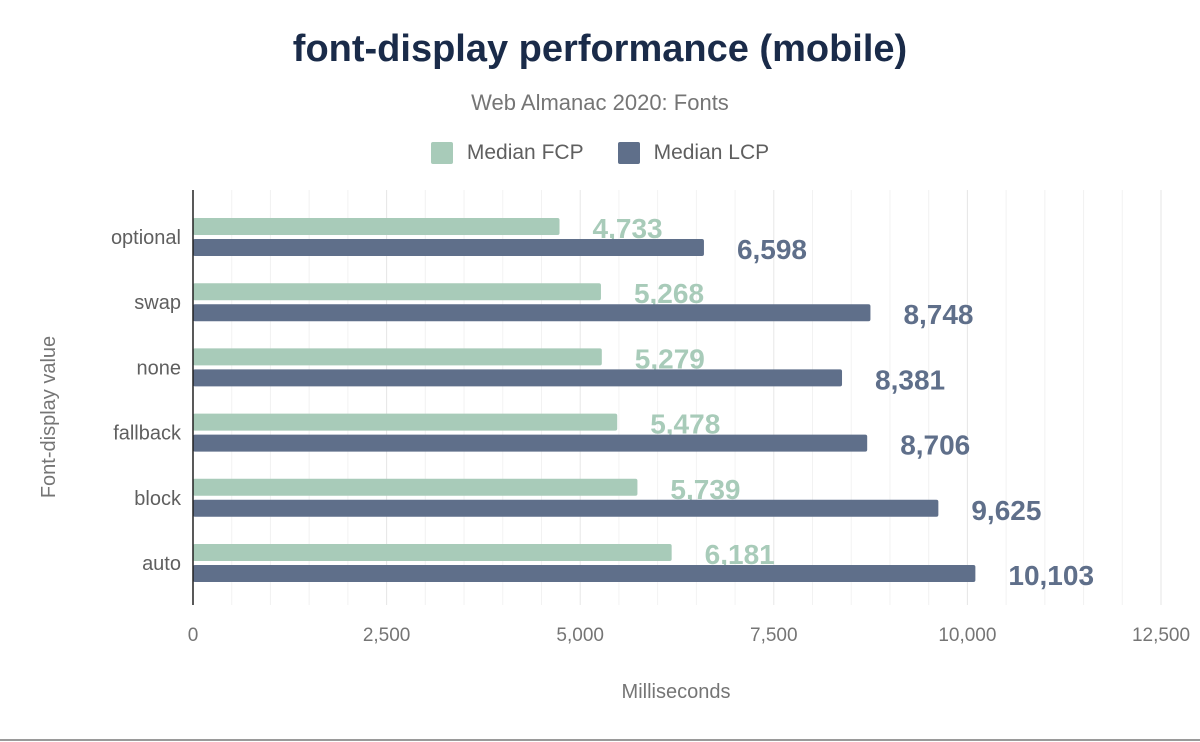 The width and height of the screenshot is (1200, 742). What do you see at coordinates (705, 489) in the screenshot?
I see `fcp-data-label-block: 5,739` at bounding box center [705, 489].